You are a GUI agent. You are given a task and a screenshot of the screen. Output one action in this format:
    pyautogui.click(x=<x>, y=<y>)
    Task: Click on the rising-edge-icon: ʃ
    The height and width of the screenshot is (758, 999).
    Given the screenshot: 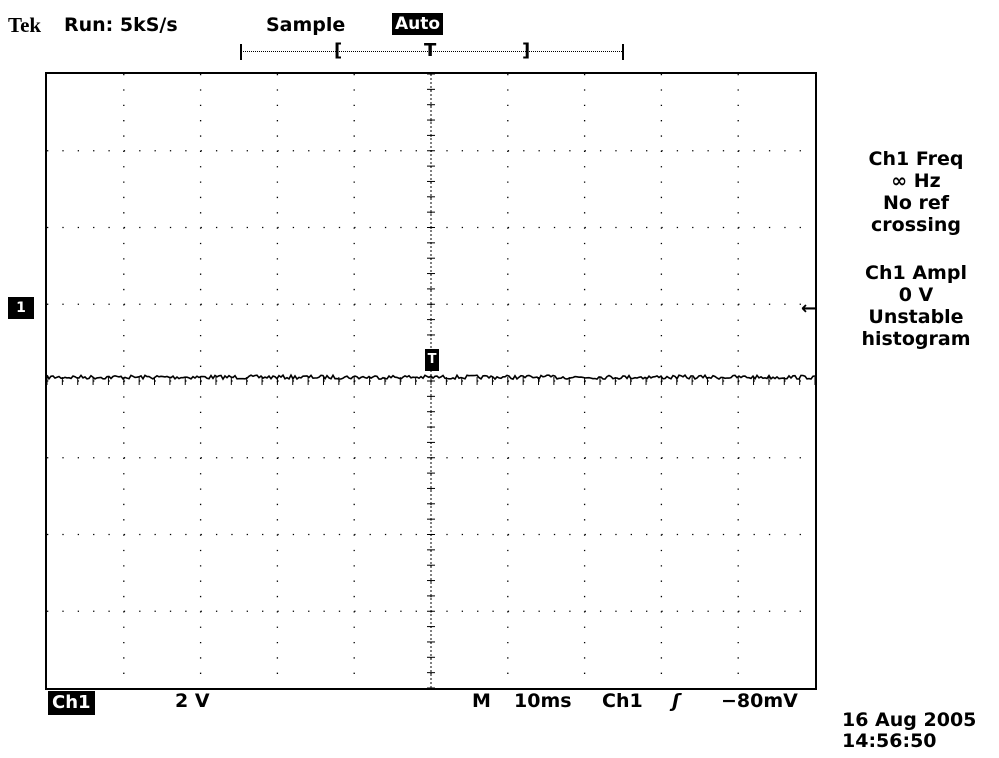 What is the action you would take?
    pyautogui.click(x=676, y=701)
    